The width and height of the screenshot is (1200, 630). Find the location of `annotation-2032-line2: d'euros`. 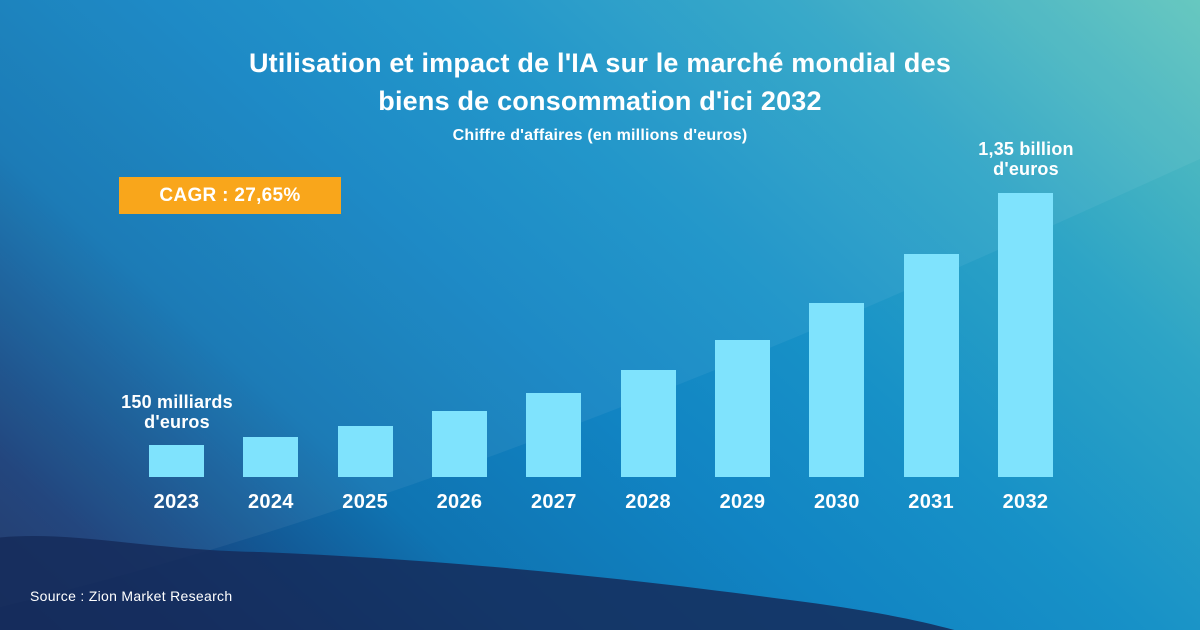

annotation-2032-line2: d'euros is located at coordinates (1026, 169).